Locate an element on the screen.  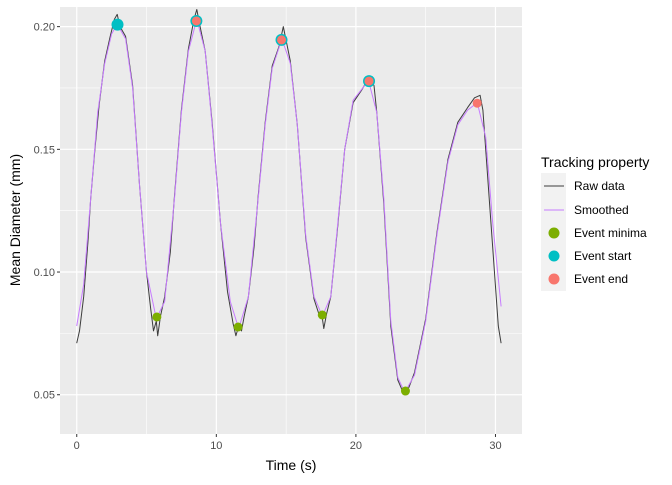
legend-label-event-minima: Event minima is located at coordinates (610, 233).